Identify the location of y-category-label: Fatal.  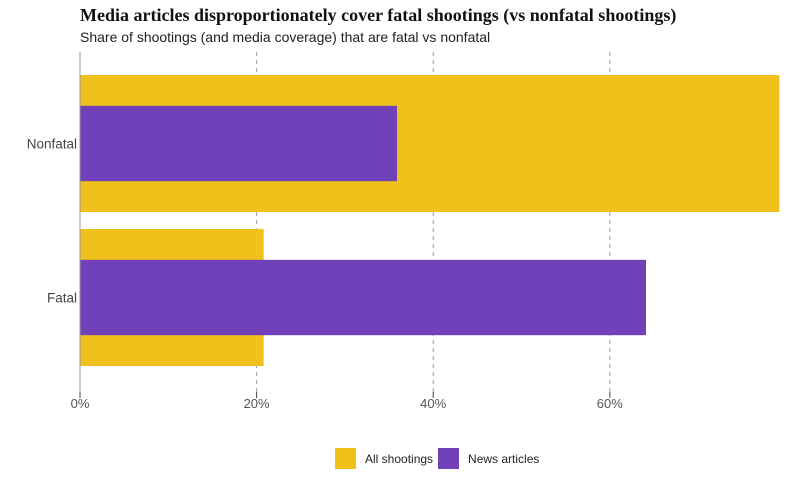
(62, 298).